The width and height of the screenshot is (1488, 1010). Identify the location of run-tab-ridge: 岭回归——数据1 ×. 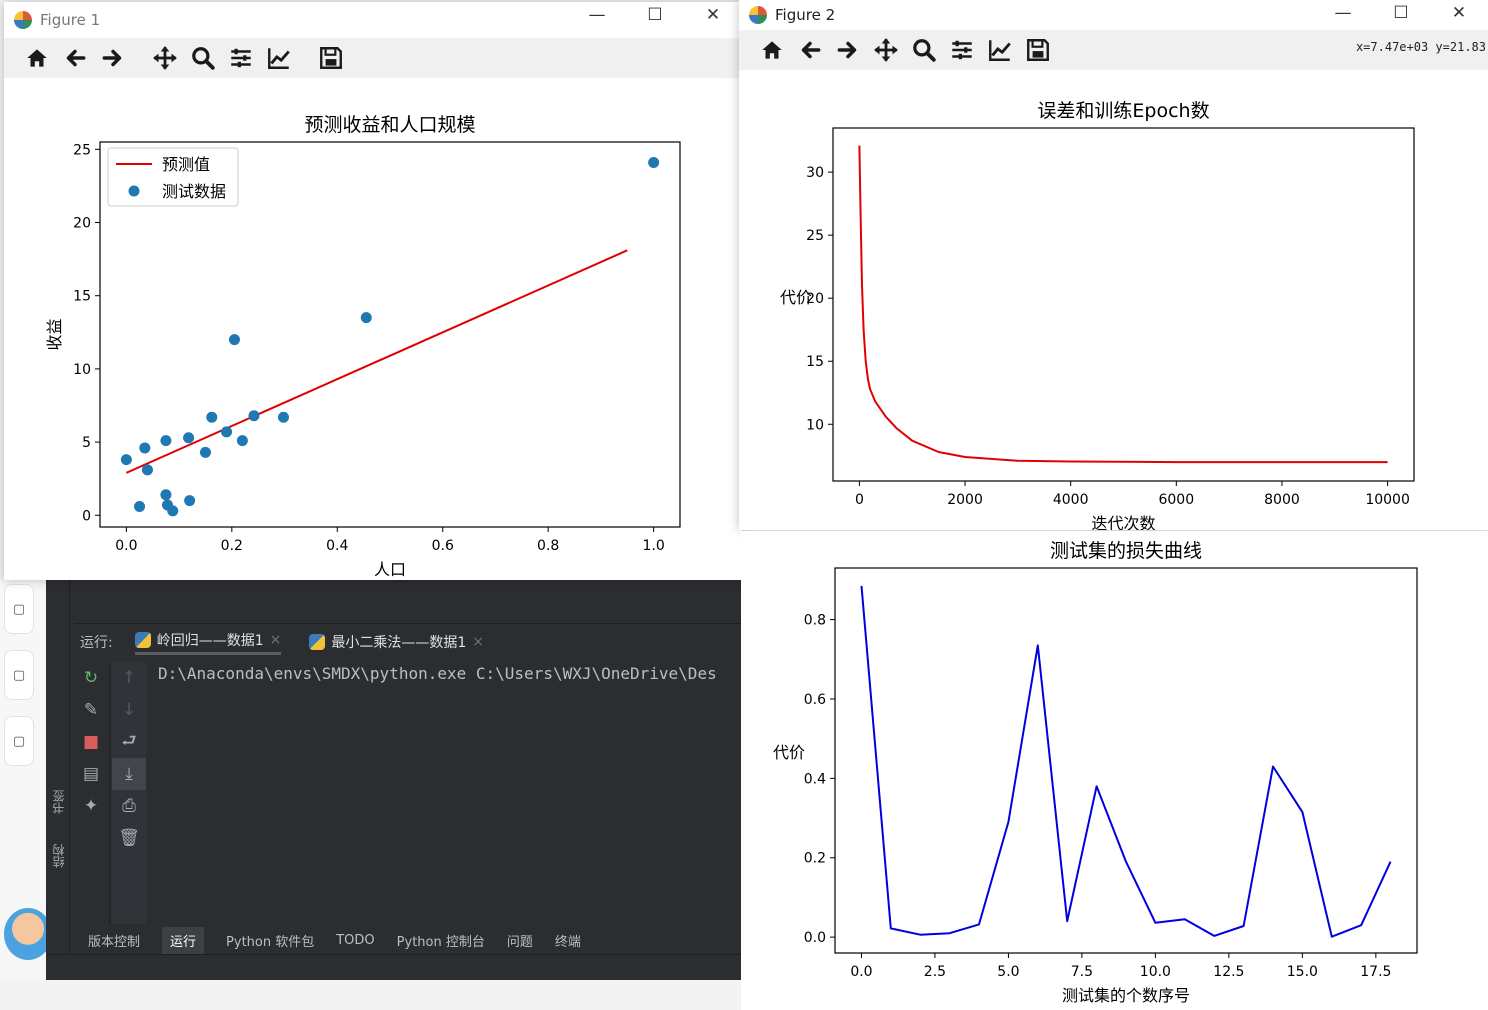
(208, 642).